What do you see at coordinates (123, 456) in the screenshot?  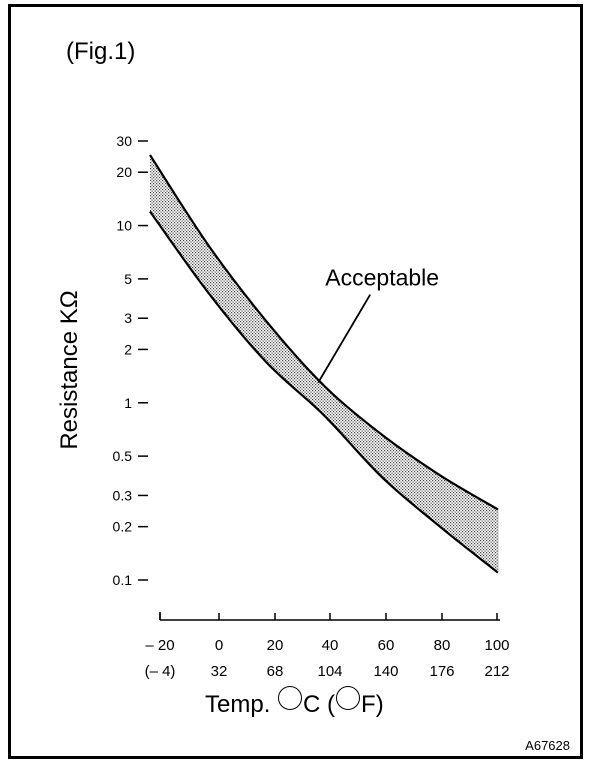 I see `y-tick-label: 0.5` at bounding box center [123, 456].